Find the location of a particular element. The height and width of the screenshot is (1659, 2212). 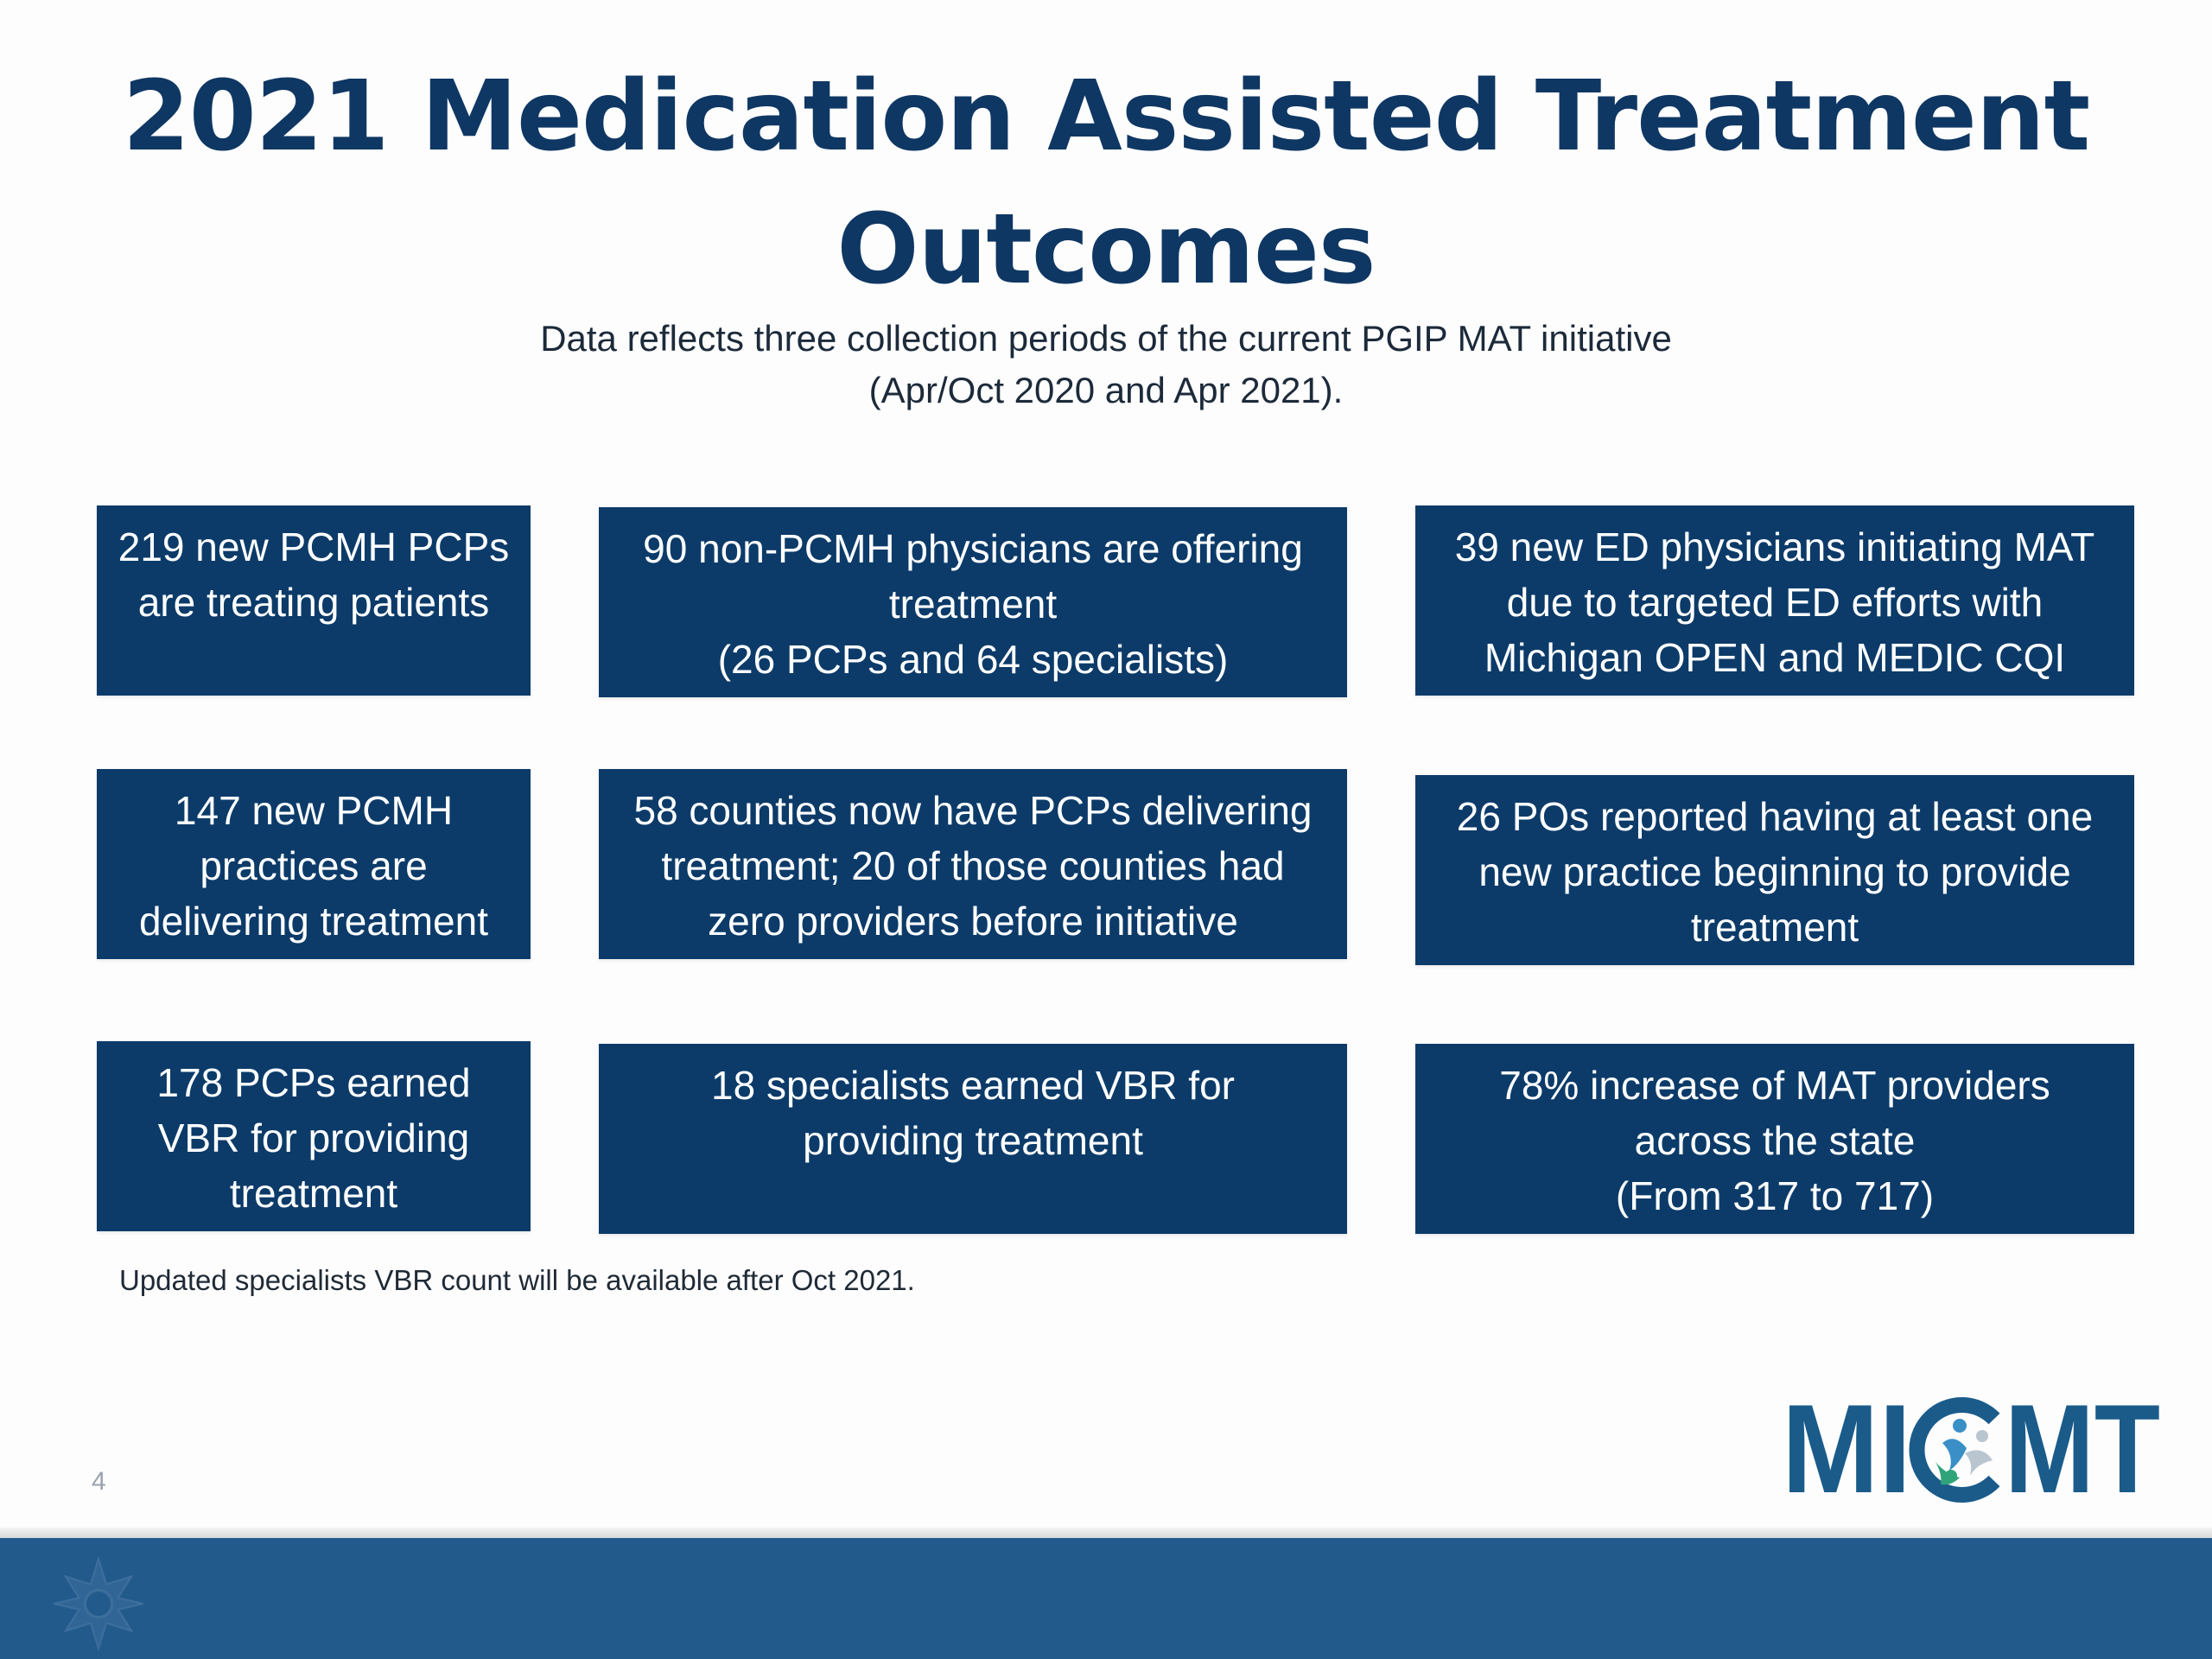

outcome-line: 219 new PCMH PCPs is located at coordinates (314, 546).